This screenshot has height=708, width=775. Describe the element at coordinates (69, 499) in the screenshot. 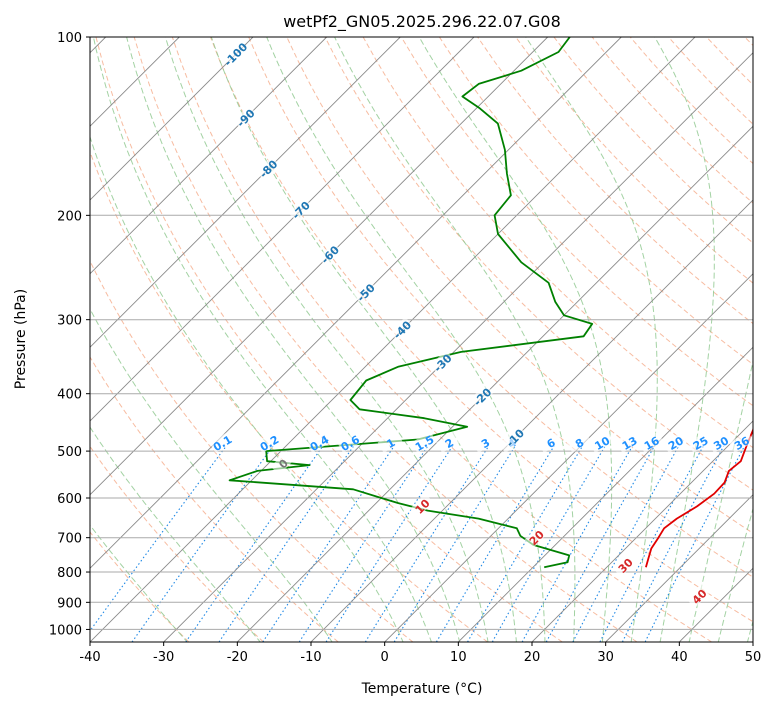

I see `y-tick-label: 600` at that location.